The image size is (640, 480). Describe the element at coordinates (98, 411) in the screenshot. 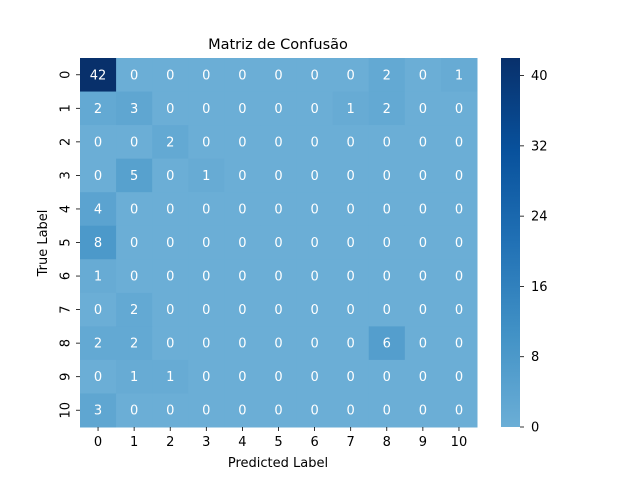

I see `cell-value-label: 3` at that location.